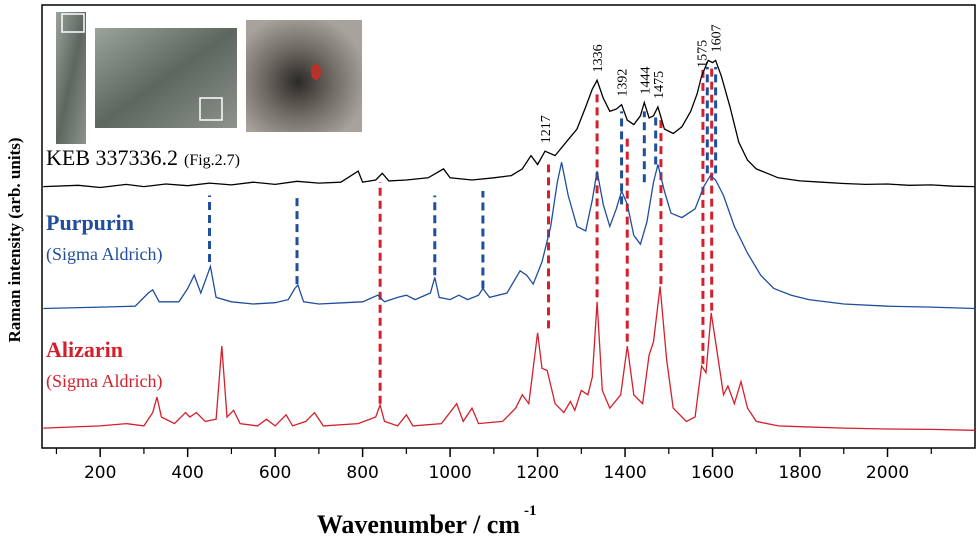  What do you see at coordinates (84, 349) in the screenshot?
I see `series-label: Alizarin` at bounding box center [84, 349].